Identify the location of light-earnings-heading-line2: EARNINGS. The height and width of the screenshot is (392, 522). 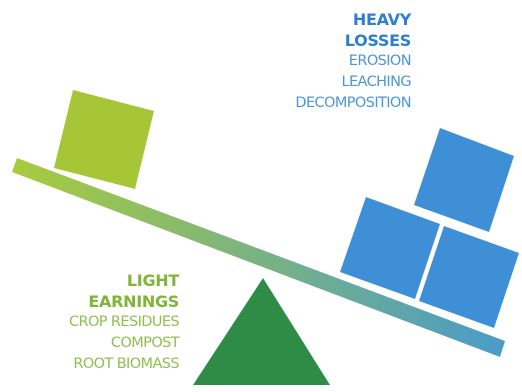
(133, 301).